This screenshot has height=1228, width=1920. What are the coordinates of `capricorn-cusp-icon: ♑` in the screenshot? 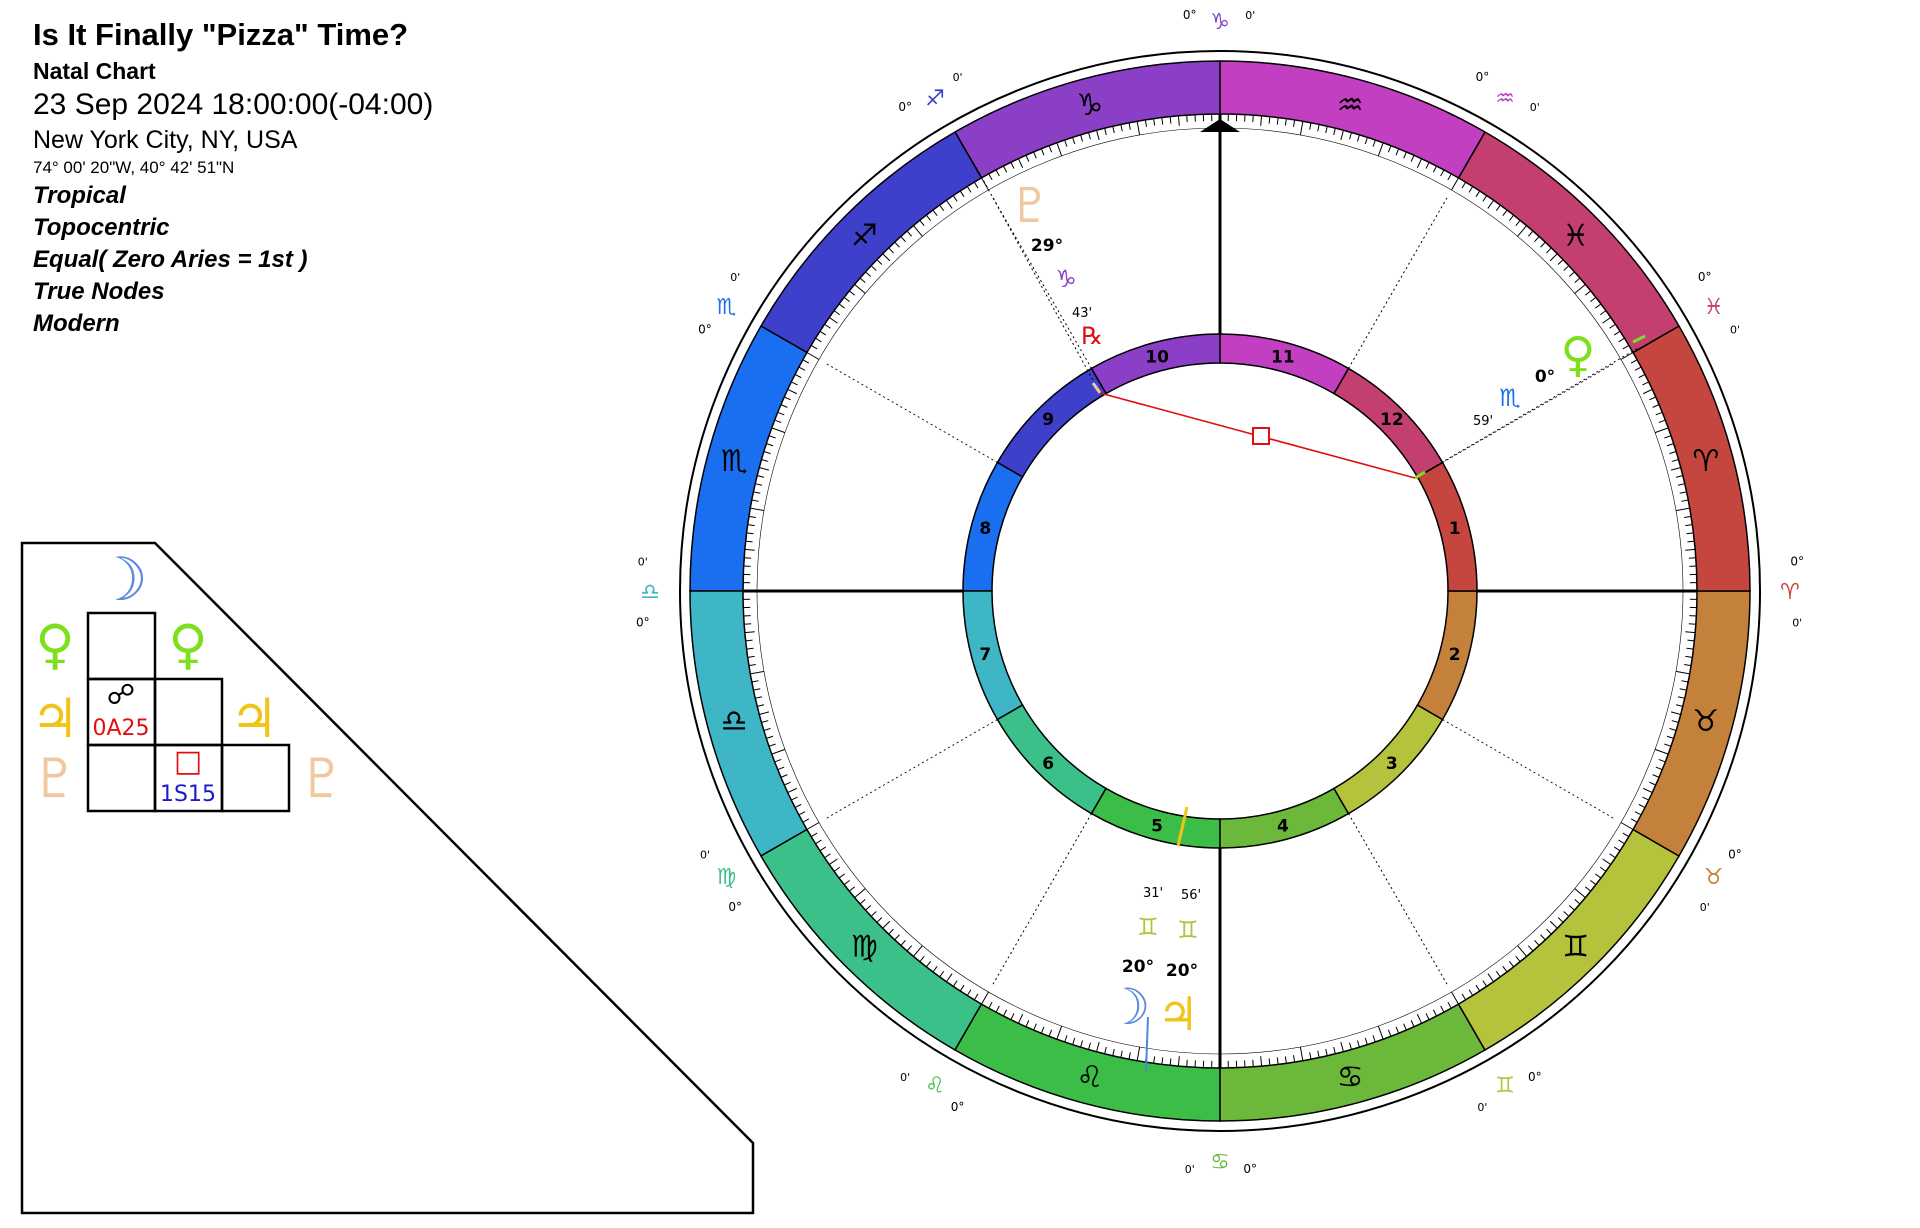 It's located at (1220, 22).